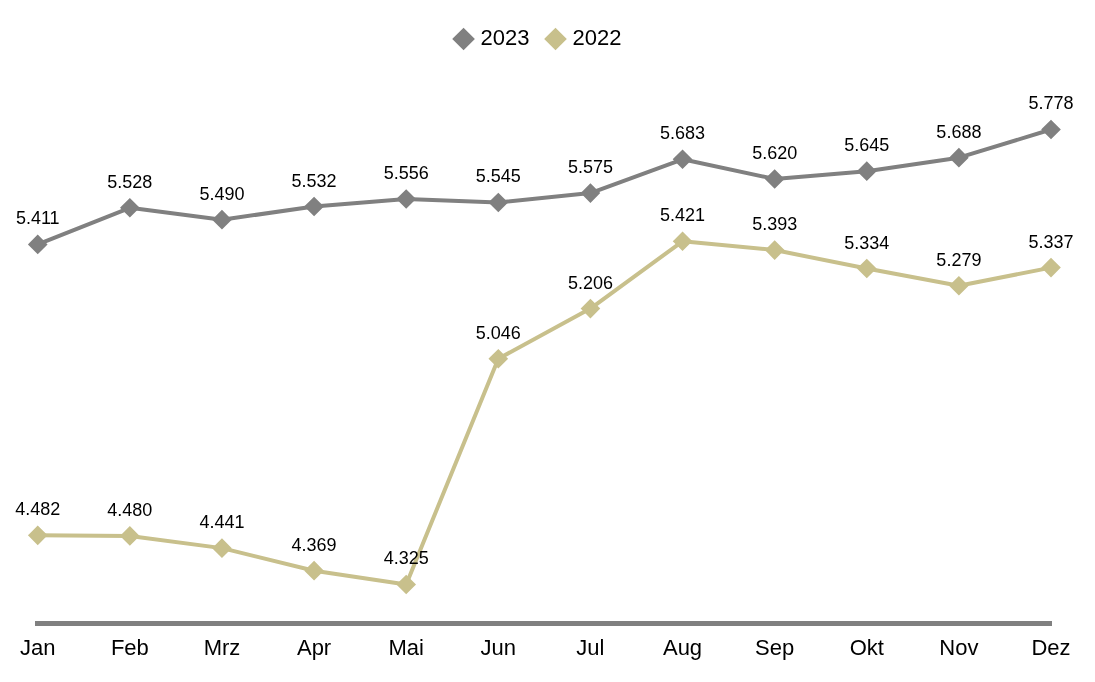 The width and height of the screenshot is (1095, 682). What do you see at coordinates (867, 242) in the screenshot?
I see `data-label: 5.334` at bounding box center [867, 242].